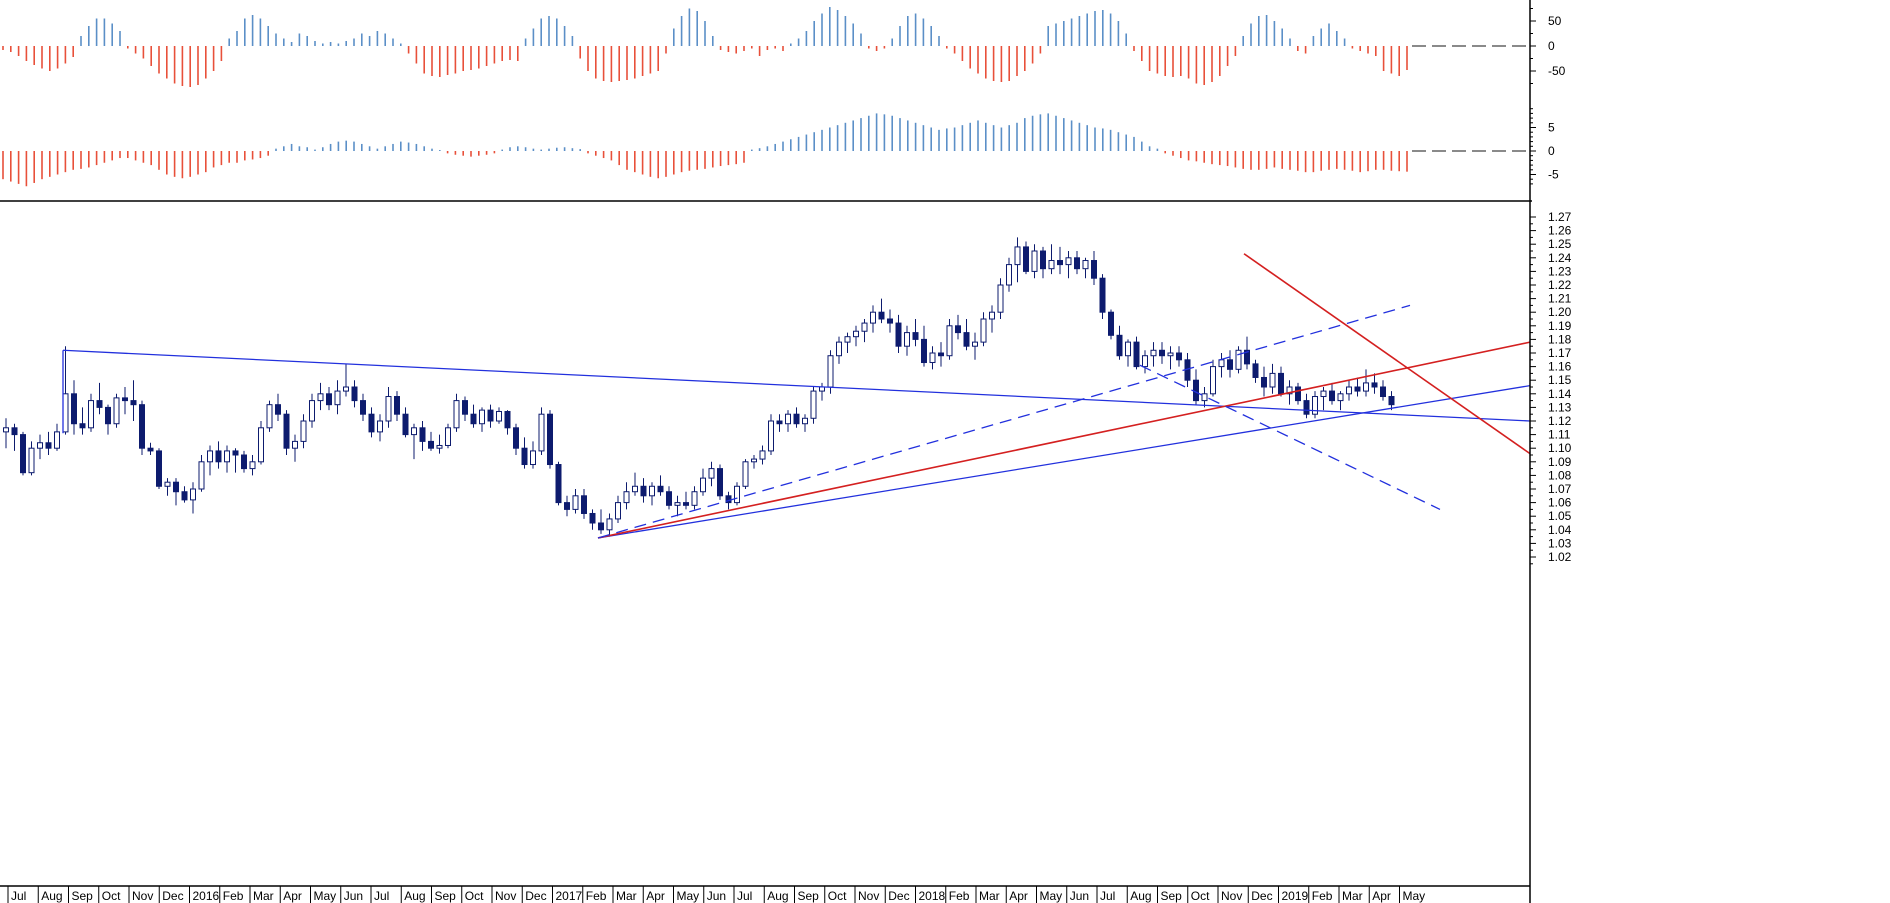 The height and width of the screenshot is (903, 1890). I want to click on price-ytick-14-label: 1.13, so click(1560, 407).